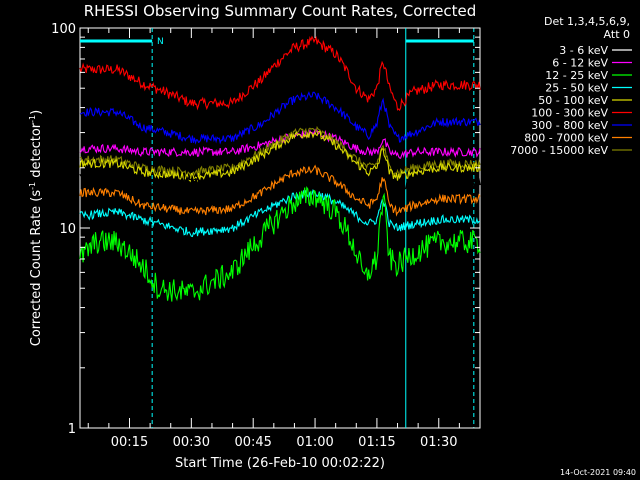  Describe the element at coordinates (280, 463) in the screenshot. I see `x-axis-label: Start Time (26-Feb-10 00:02:22)` at that location.